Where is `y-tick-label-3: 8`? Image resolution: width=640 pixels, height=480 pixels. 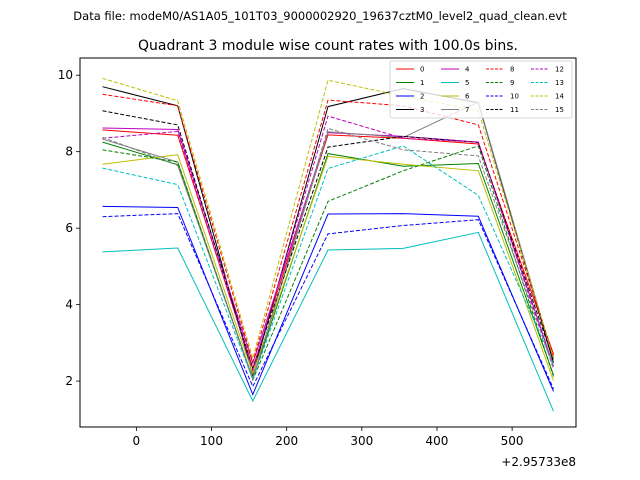
y-tick-label-3: 8 is located at coordinates (69, 152).